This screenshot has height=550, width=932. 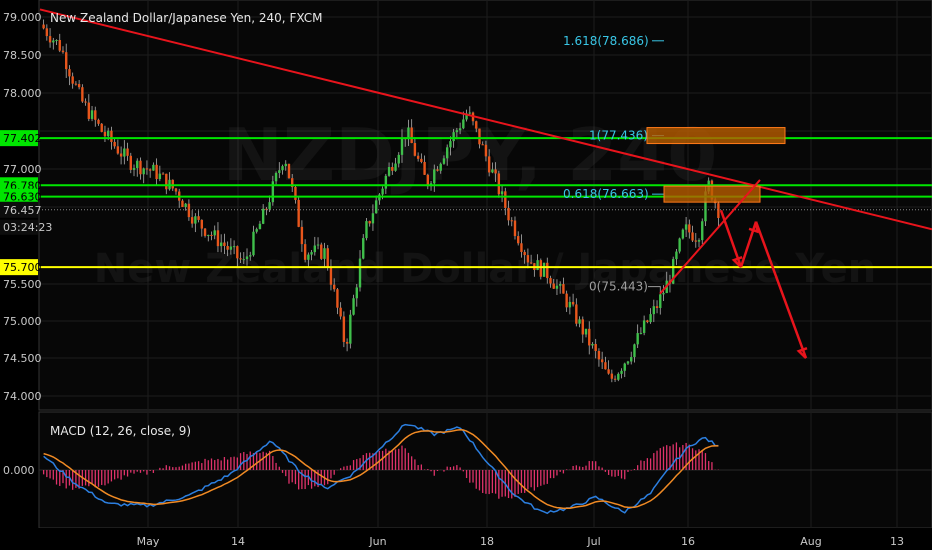 I want to click on x-tick-label: 13, so click(x=897, y=541).